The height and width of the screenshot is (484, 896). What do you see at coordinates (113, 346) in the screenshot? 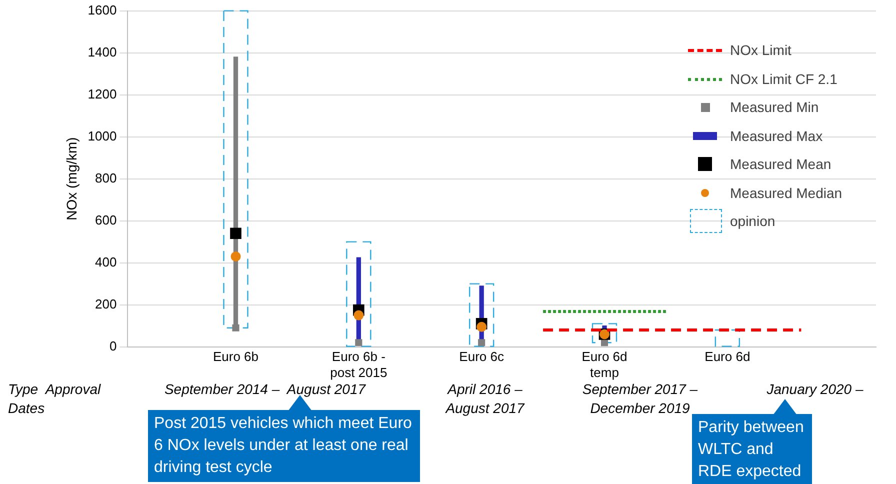
I see `y-tick-label: 0` at bounding box center [113, 346].